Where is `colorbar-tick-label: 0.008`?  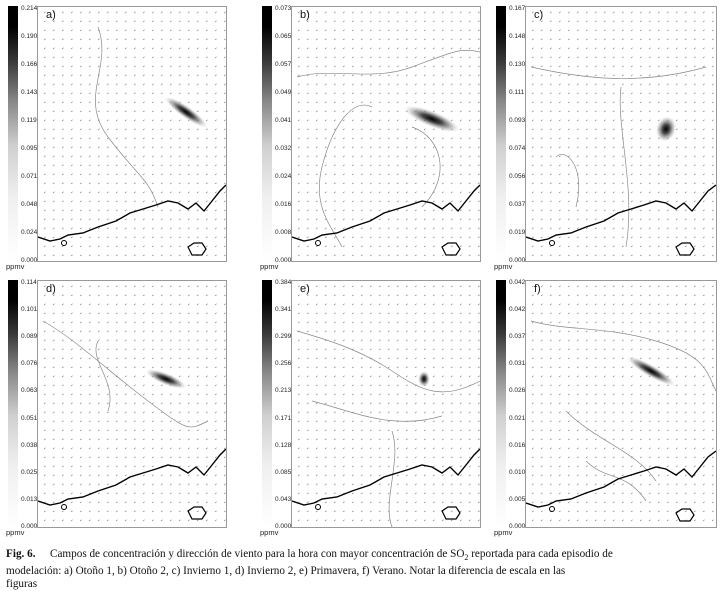 colorbar-tick-label: 0.008 is located at coordinates (283, 232).